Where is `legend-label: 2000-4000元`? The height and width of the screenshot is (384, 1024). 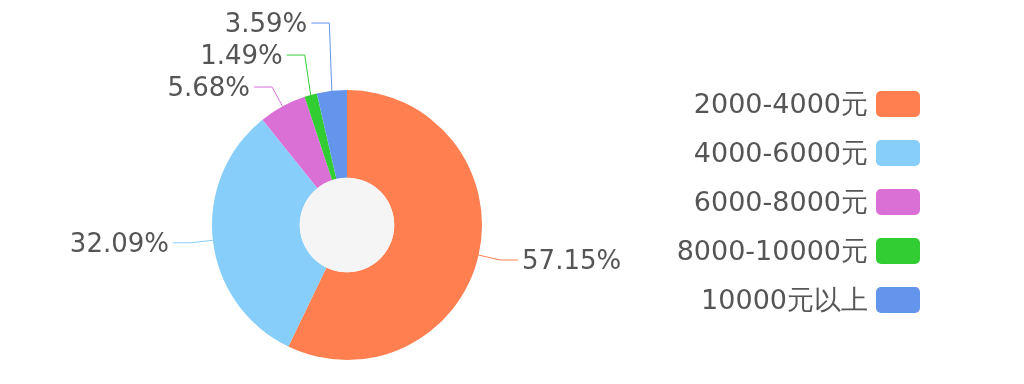
legend-label: 2000-4000元 is located at coordinates (780, 103).